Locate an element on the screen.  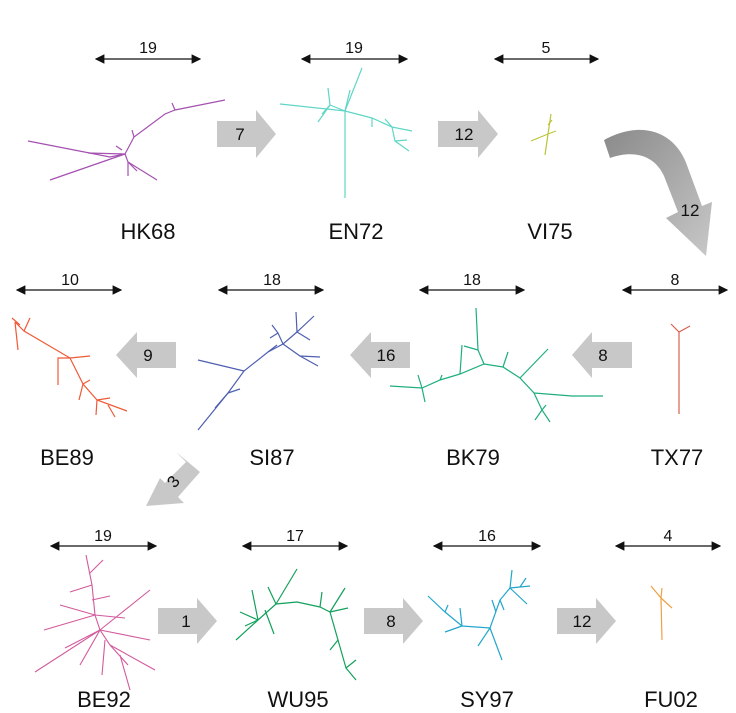
transition-arrow-tx77-bk79: 8 is located at coordinates (602, 355).